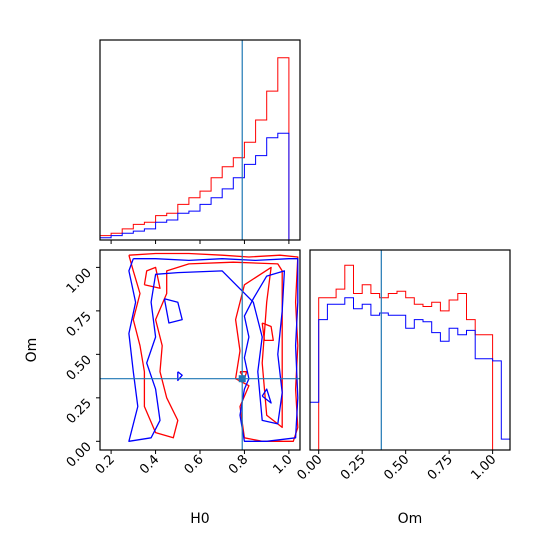 Image resolution: width=550 pixels, height=550 pixels. I want to click on om-hist-series-red, so click(410, 357).